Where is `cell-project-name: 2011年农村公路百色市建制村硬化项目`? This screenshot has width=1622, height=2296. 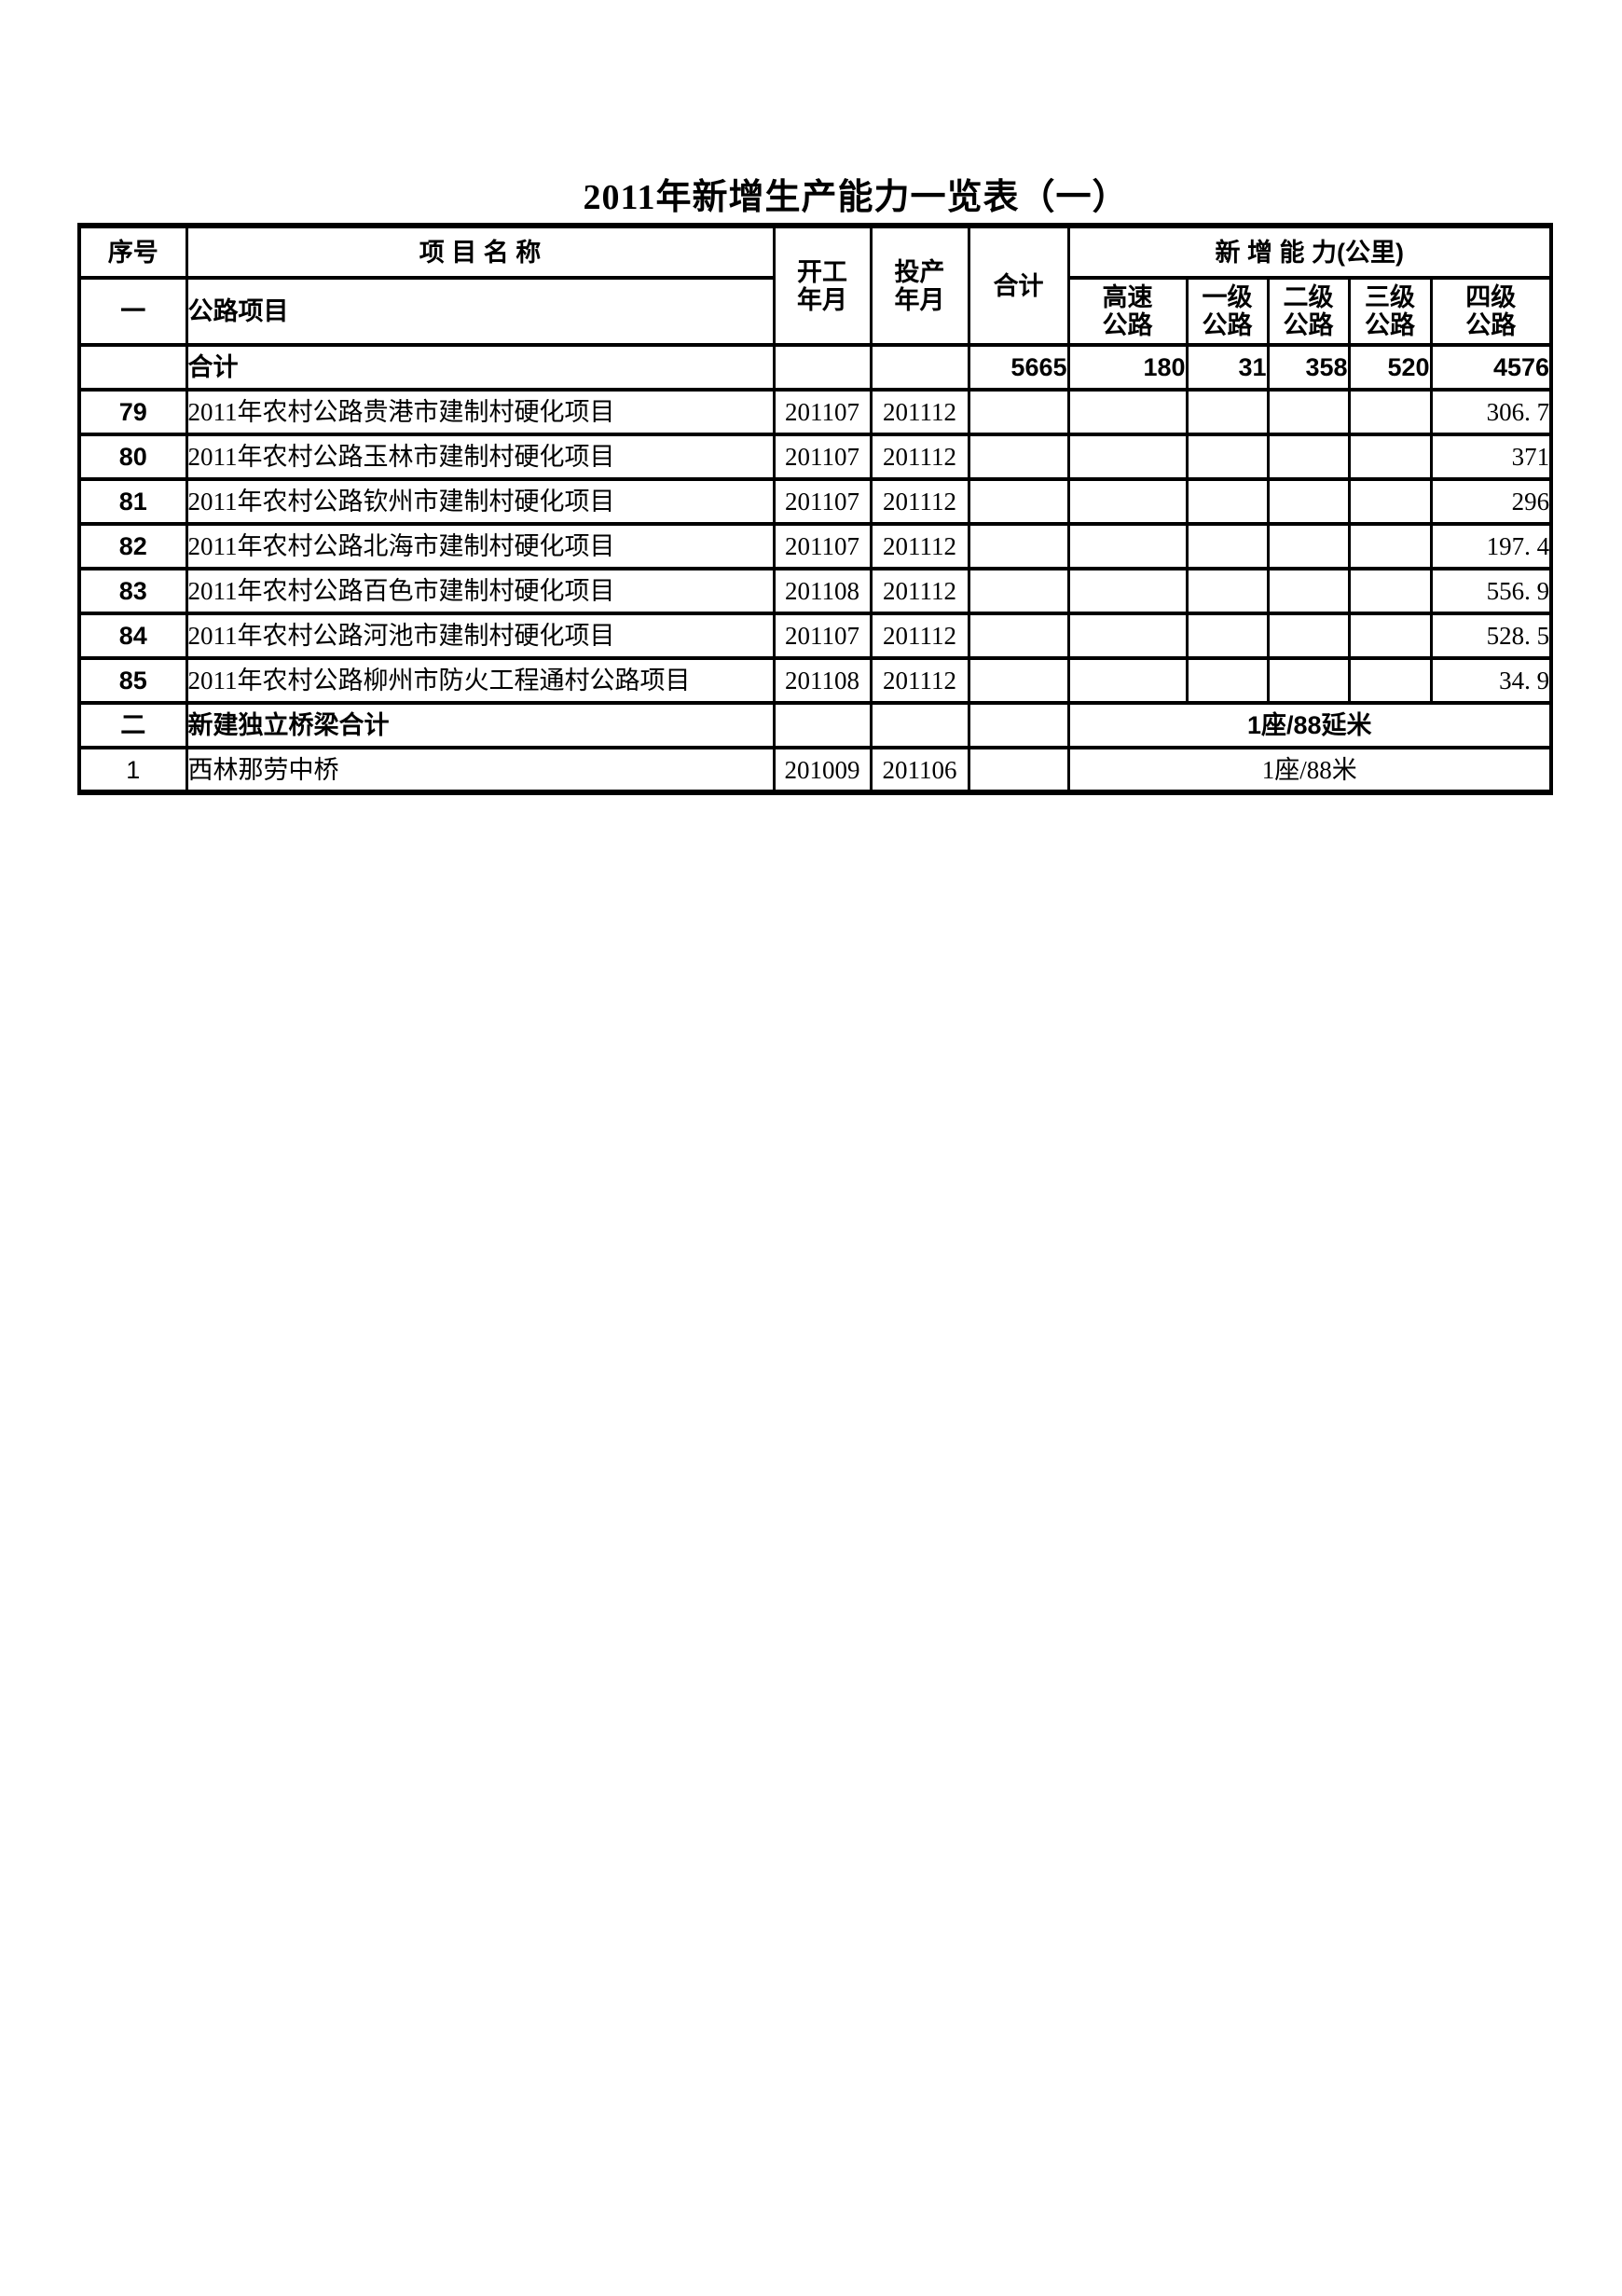
cell-project-name: 2011年农村公路百色市建制村硬化项目 is located at coordinates (481, 591).